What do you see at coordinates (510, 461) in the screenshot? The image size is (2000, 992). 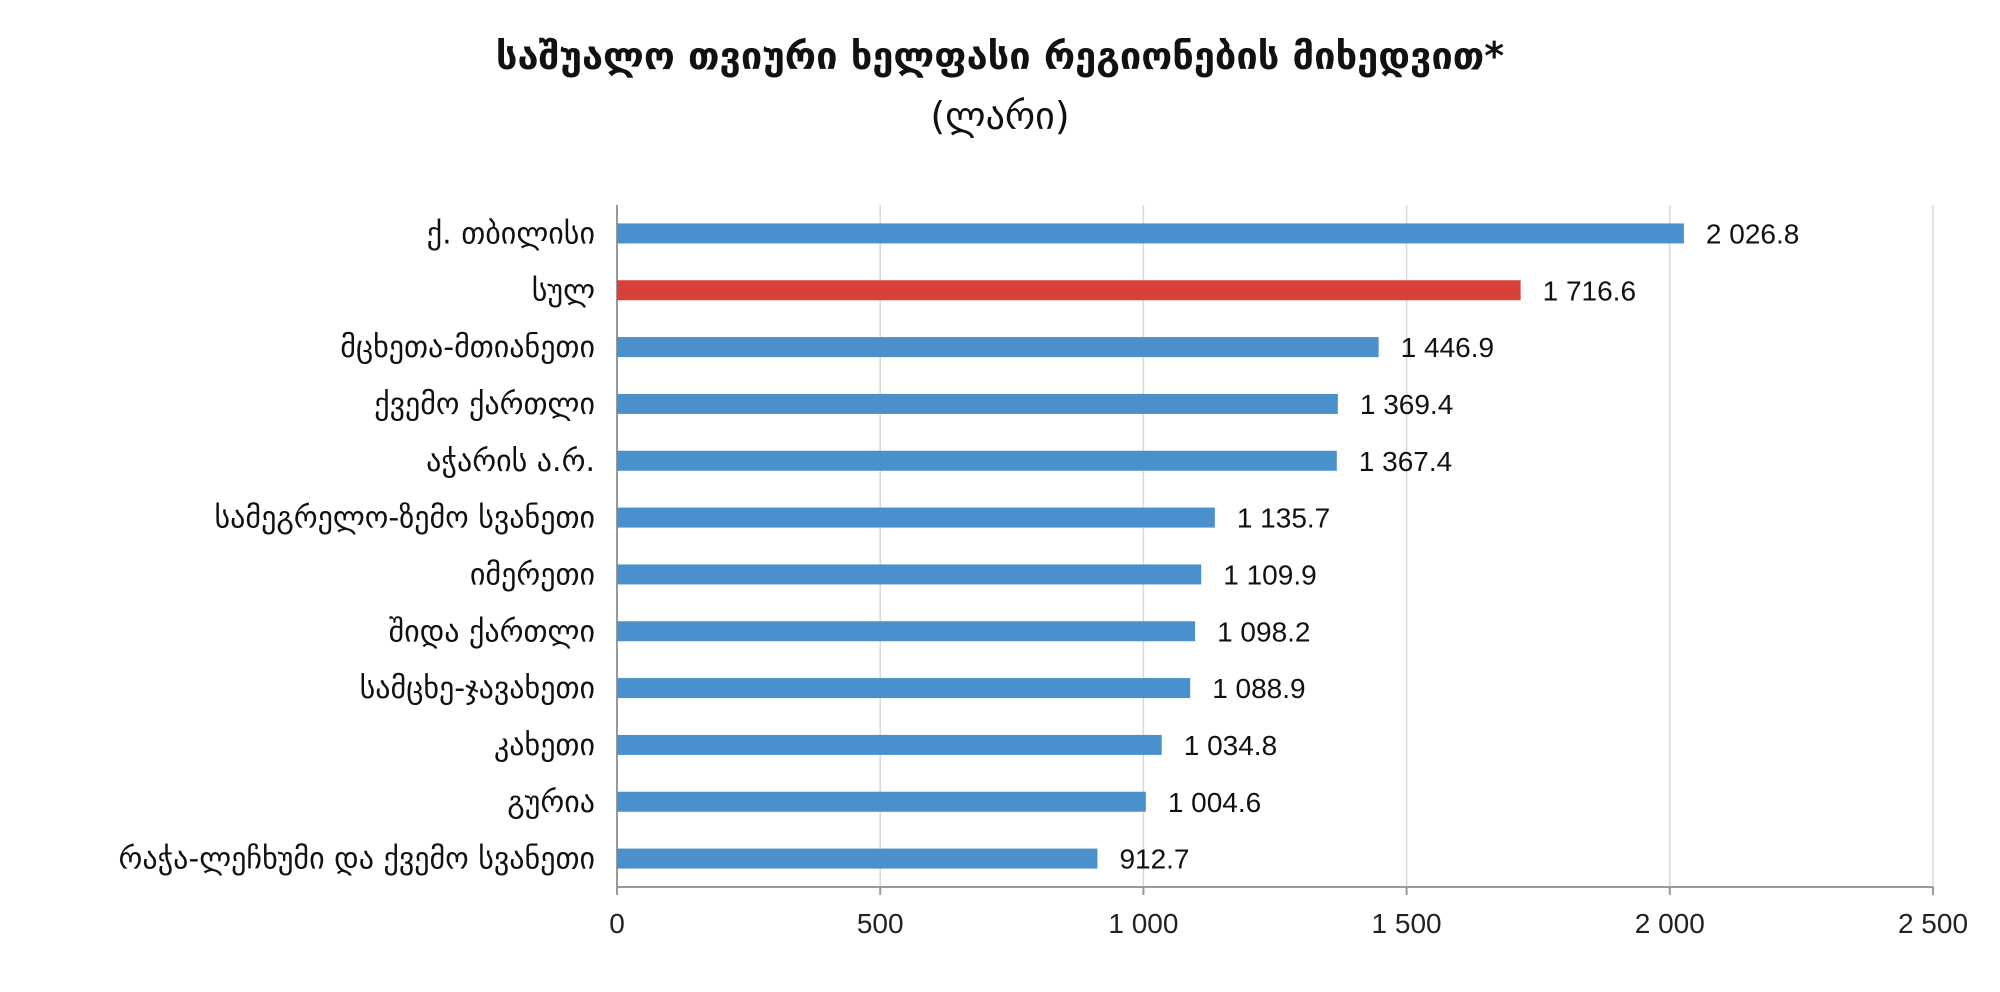 I see `category-label: აჭარის ა.რ.` at bounding box center [510, 461].